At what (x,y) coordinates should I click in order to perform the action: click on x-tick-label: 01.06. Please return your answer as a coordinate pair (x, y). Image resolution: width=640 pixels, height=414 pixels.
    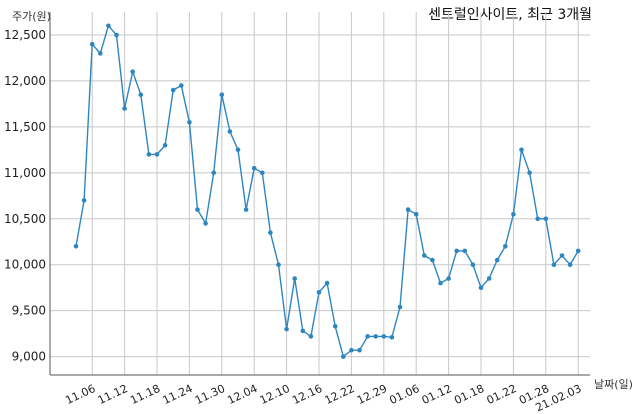
    Looking at the image, I should click on (404, 394).